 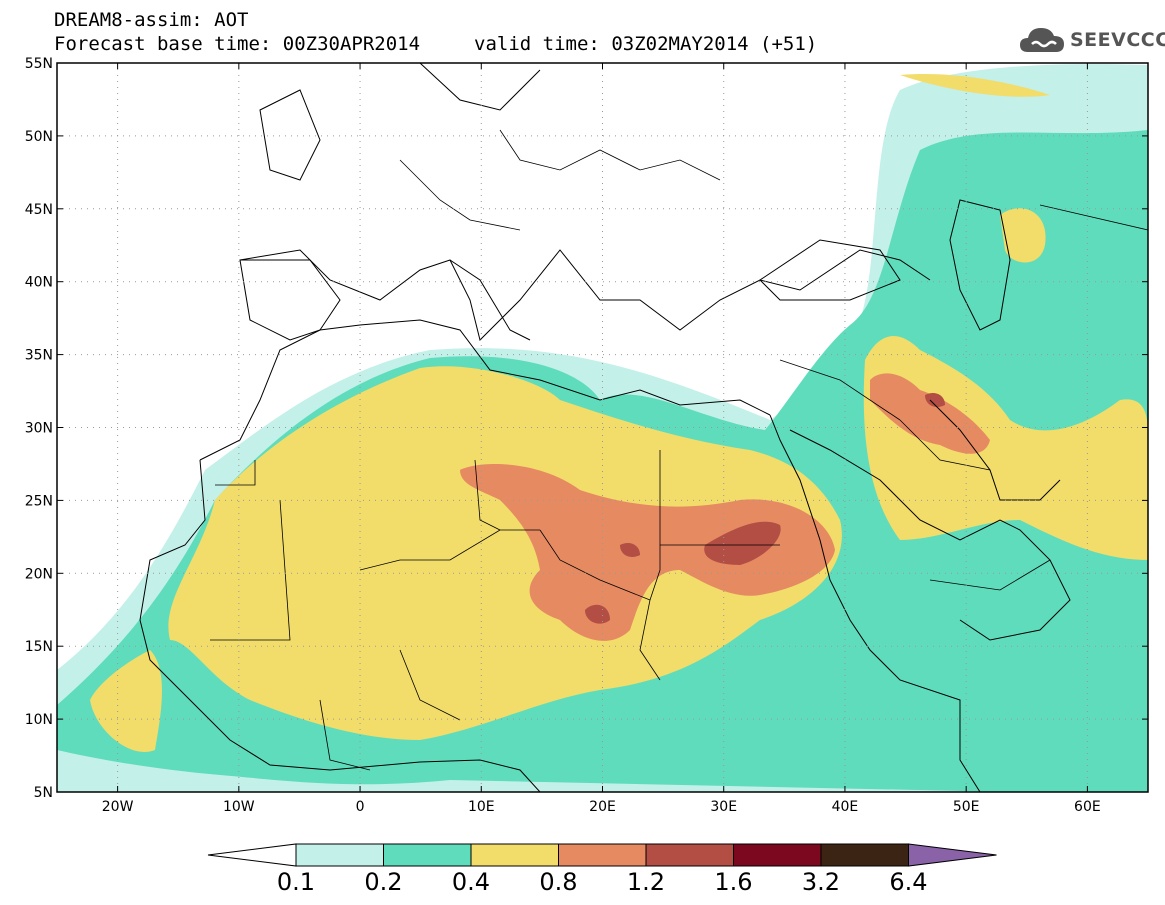 What do you see at coordinates (647, 552) in the screenshot?
I see `aot-contour-0.8` at bounding box center [647, 552].